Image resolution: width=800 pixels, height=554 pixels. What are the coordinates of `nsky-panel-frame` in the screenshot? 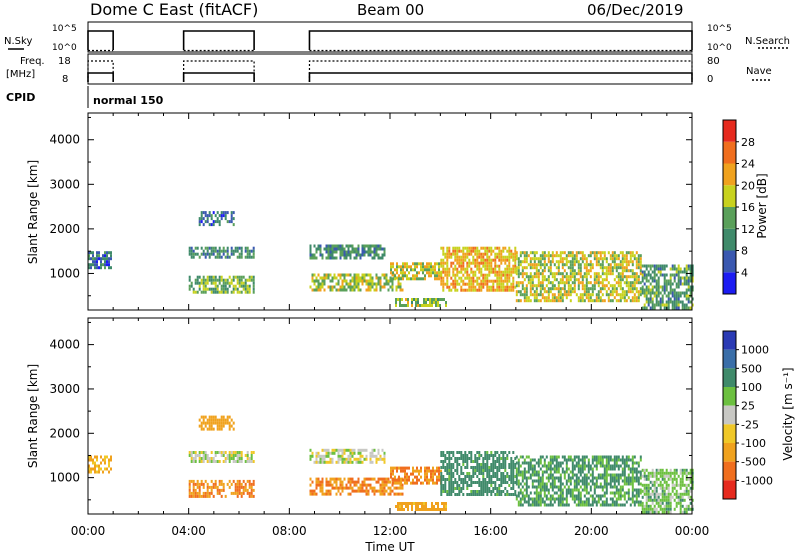 It's located at (390, 37).